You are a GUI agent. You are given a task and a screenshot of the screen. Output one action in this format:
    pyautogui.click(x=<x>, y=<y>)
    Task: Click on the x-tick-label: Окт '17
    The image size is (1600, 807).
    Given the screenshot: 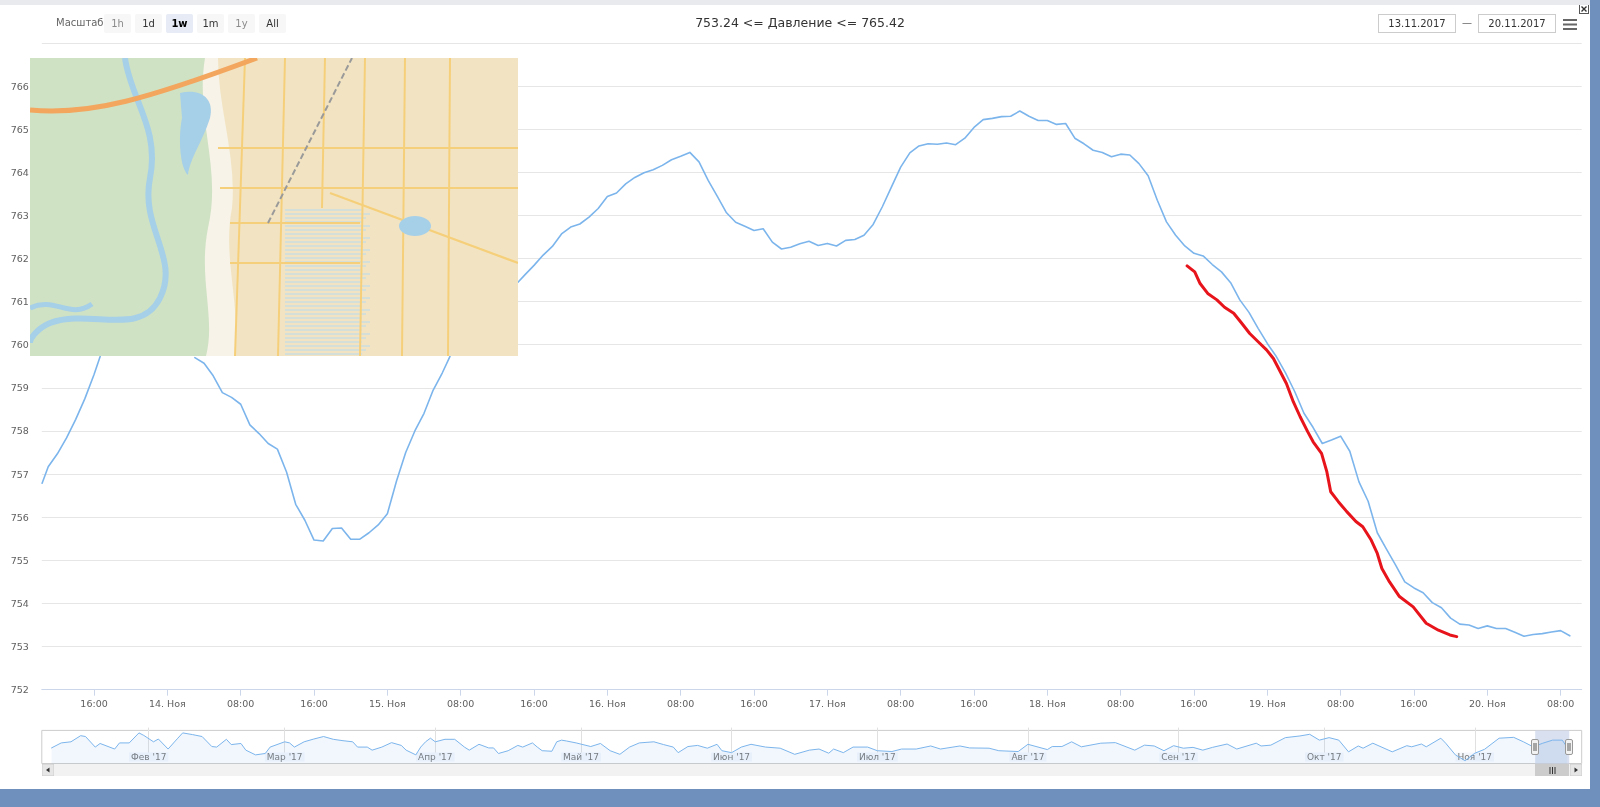 What is the action you would take?
    pyautogui.click(x=1324, y=757)
    